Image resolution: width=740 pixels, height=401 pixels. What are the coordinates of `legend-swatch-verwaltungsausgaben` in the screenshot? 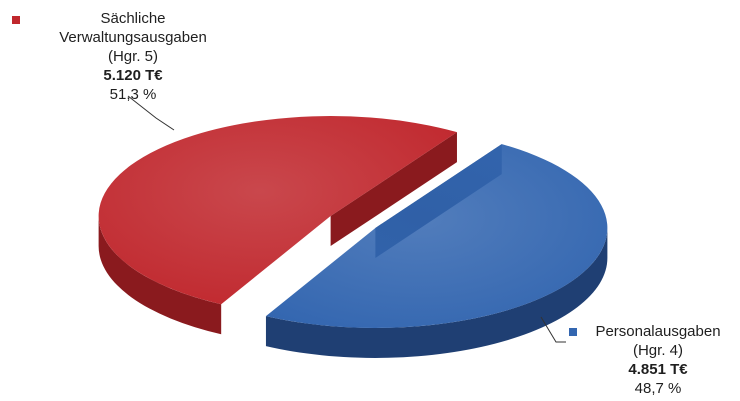 It's located at (16, 20).